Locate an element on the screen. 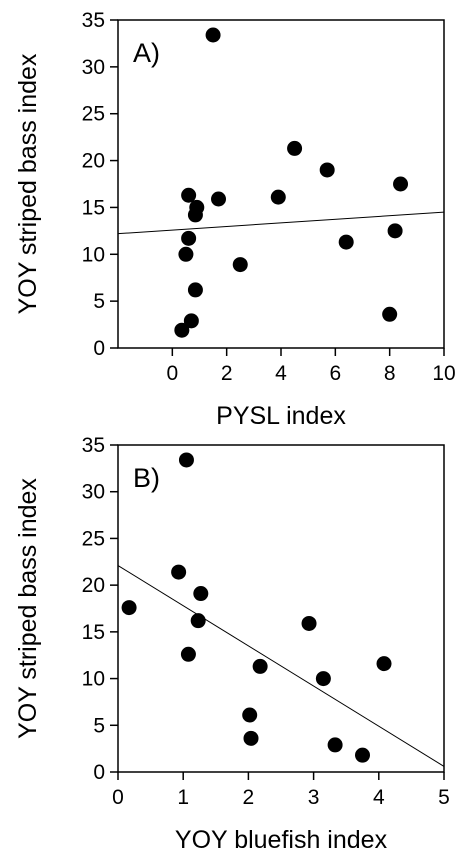  x-axis-a: 0 2 4 6 8 10 is located at coordinates (311, 366).